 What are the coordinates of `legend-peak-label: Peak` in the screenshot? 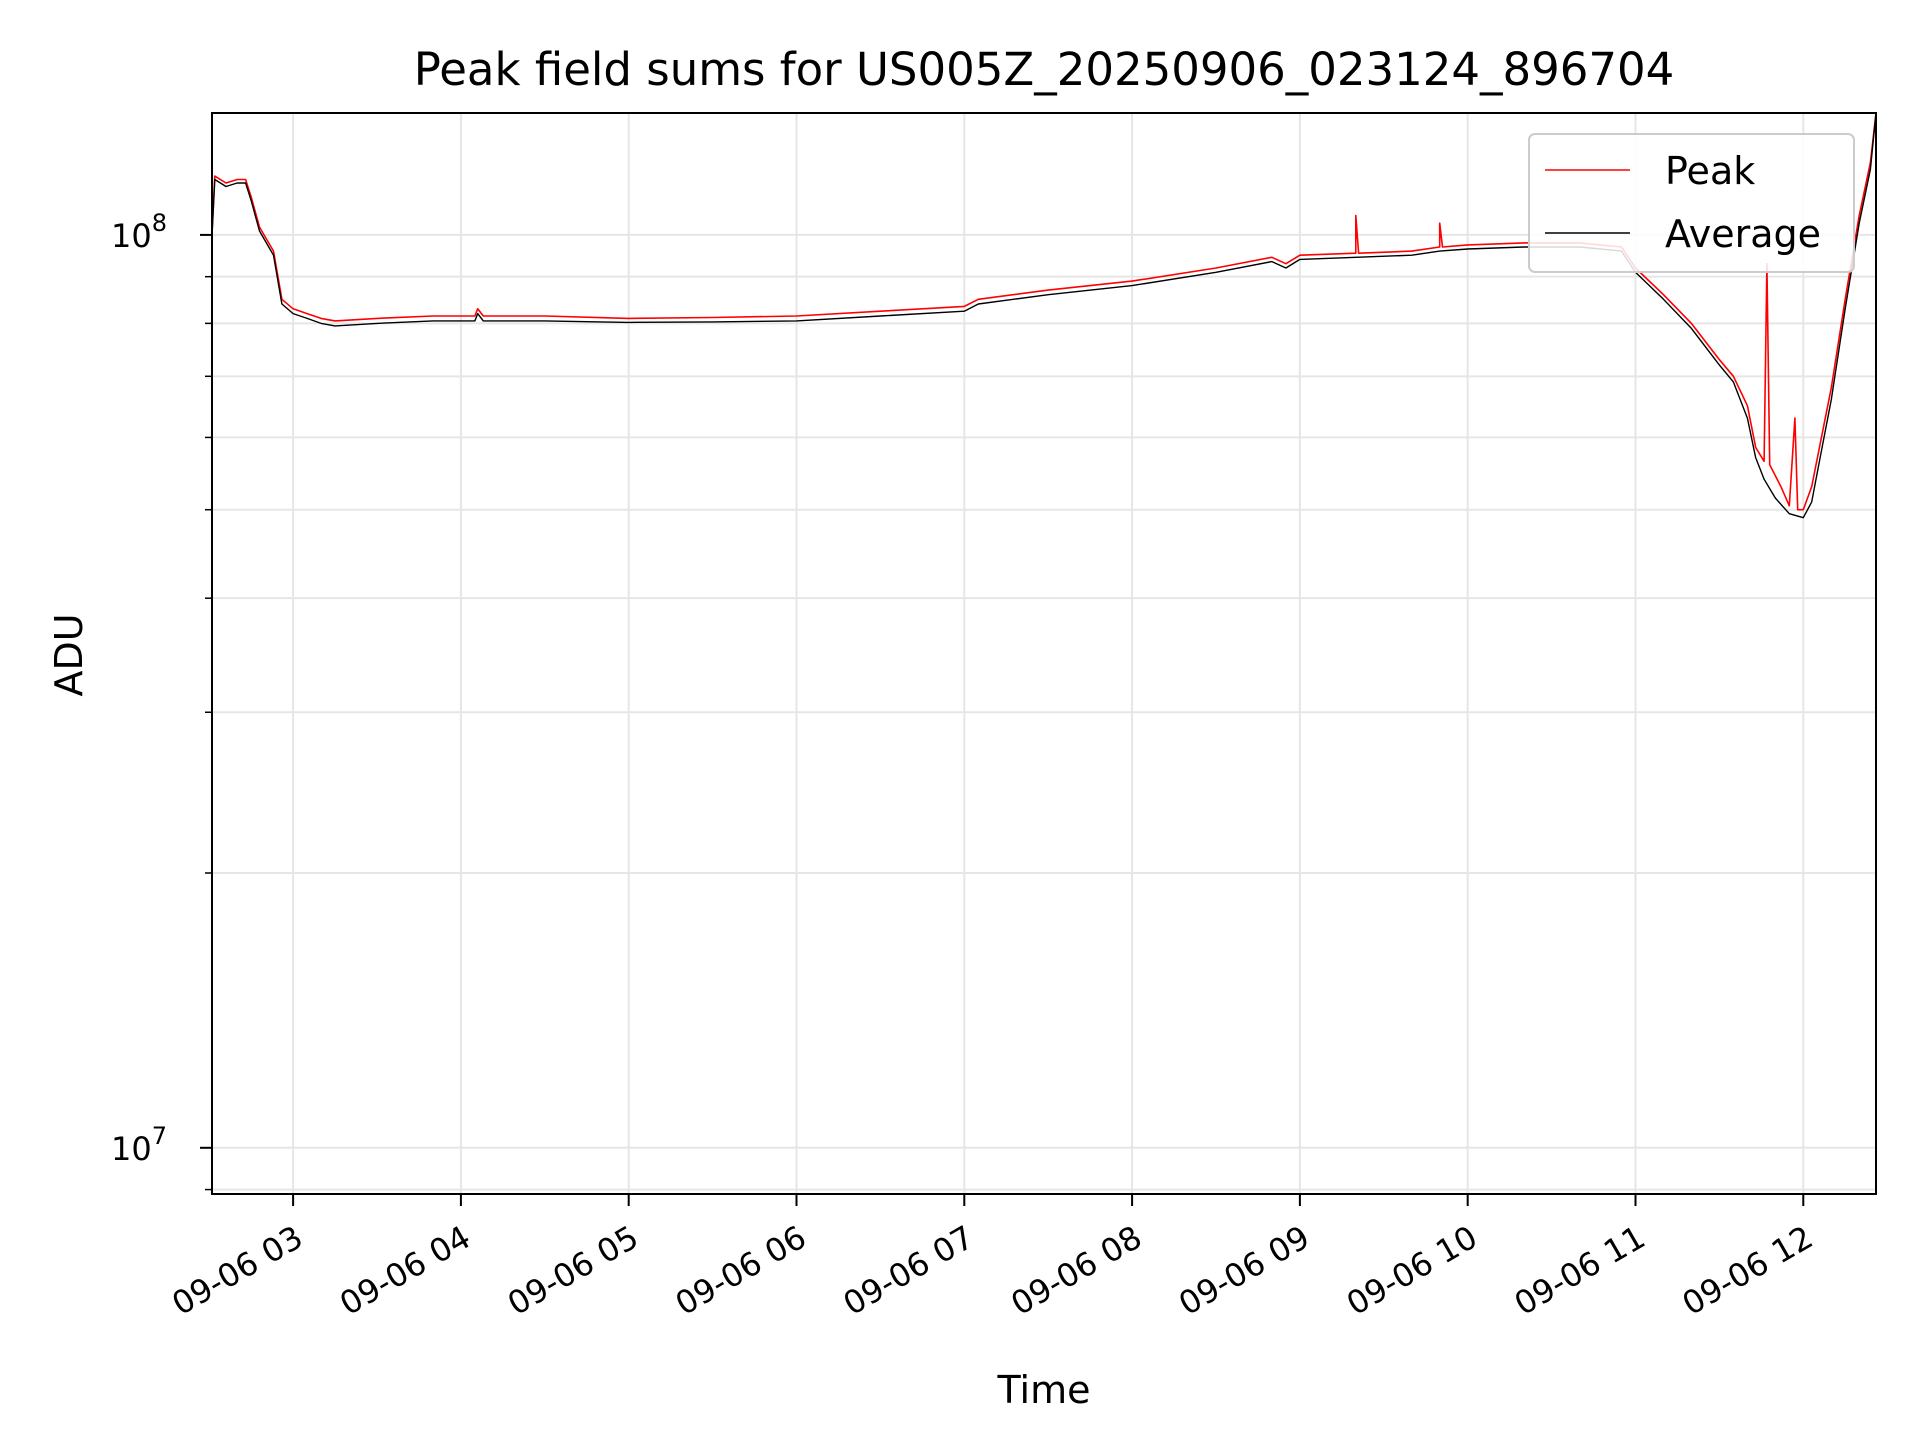 It's located at (1710, 171).